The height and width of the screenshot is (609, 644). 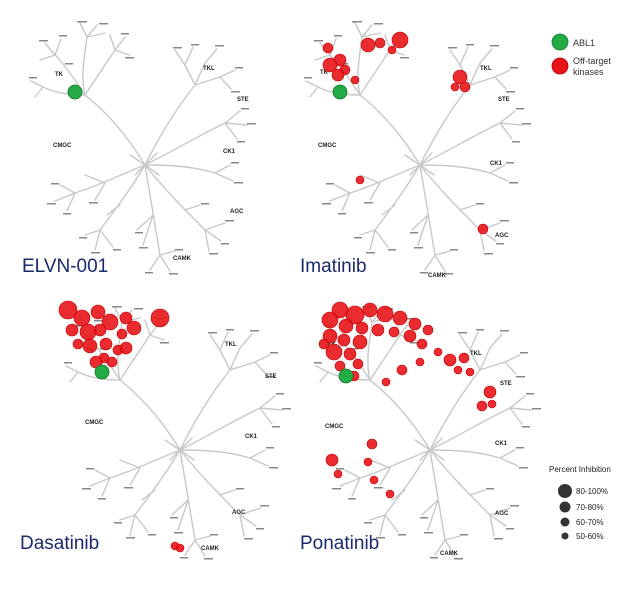 I want to click on size-60-70-marker, so click(x=565, y=522).